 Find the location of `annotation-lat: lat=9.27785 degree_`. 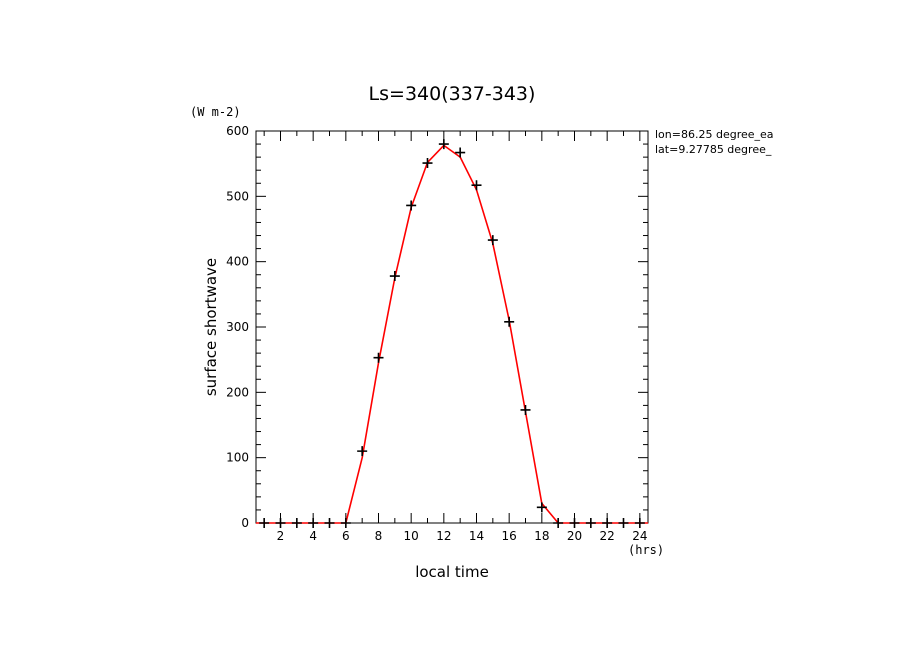

annotation-lat: lat=9.27785 degree_ is located at coordinates (713, 149).